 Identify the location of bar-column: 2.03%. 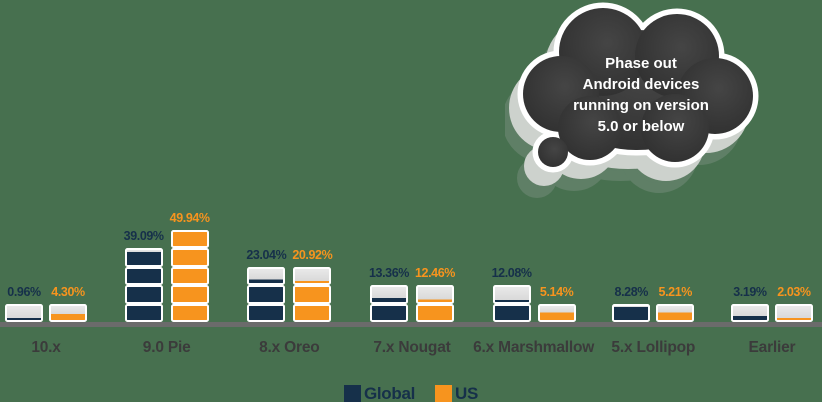
(793, 303).